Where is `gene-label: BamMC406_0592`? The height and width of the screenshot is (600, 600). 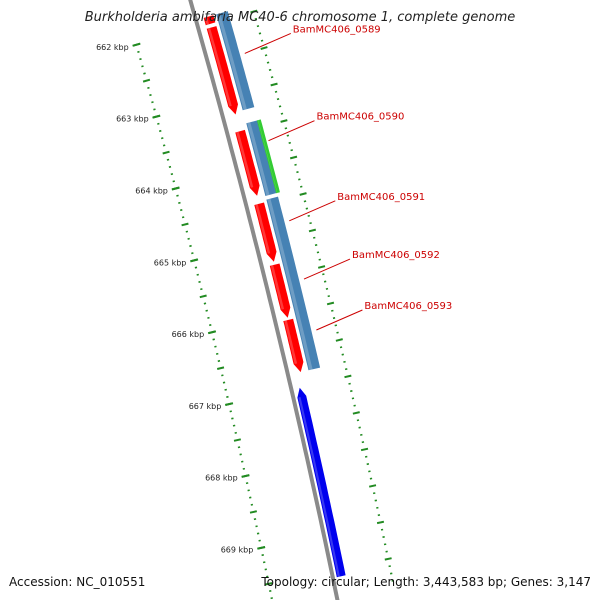
gene-label: BamMC406_0592 is located at coordinates (396, 255).